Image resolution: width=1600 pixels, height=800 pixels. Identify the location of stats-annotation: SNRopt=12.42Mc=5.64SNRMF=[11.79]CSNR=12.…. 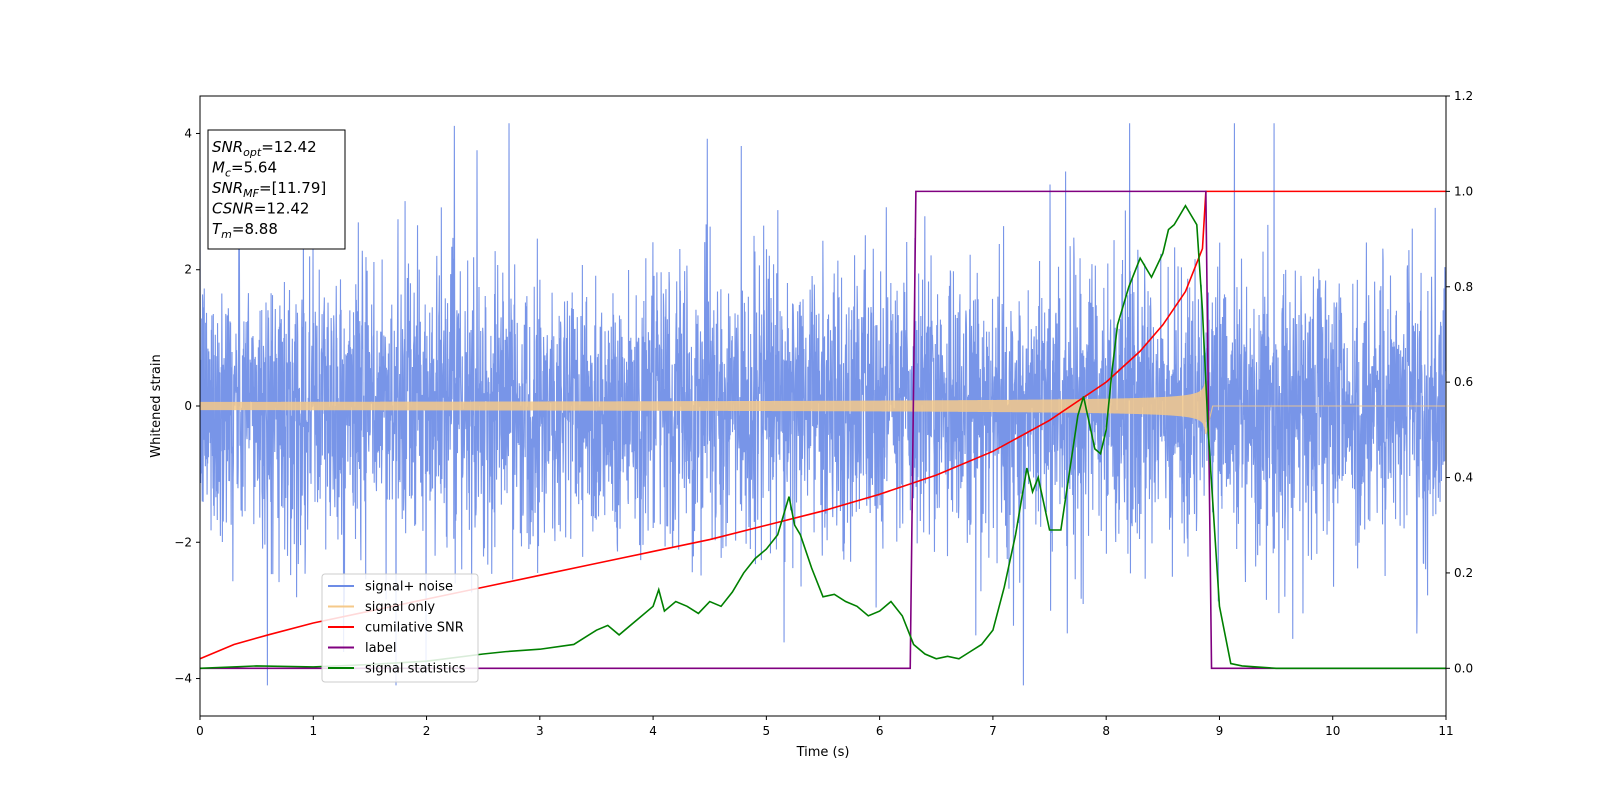
(276, 189).